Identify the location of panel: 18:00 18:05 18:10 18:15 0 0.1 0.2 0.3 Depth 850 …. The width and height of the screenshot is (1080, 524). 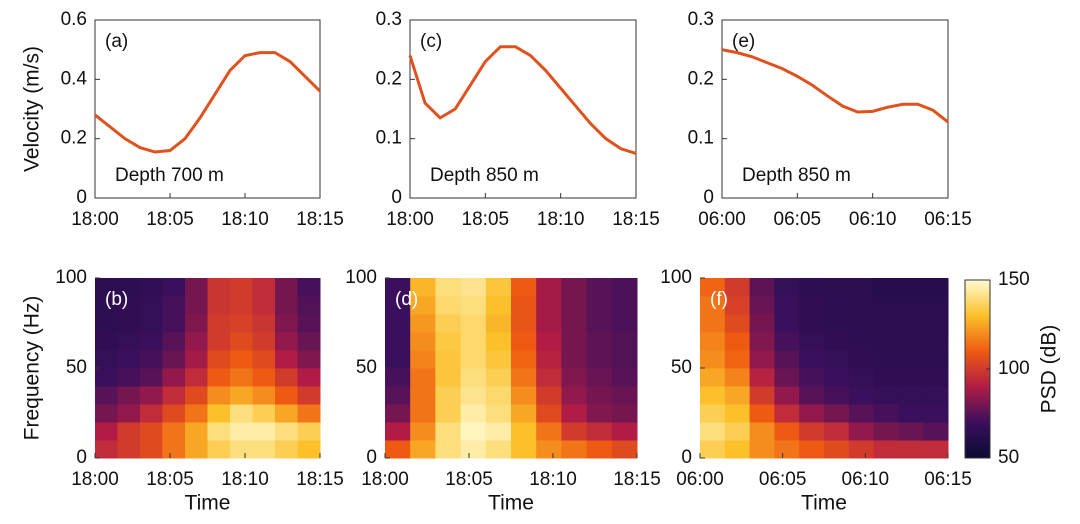
(518, 119).